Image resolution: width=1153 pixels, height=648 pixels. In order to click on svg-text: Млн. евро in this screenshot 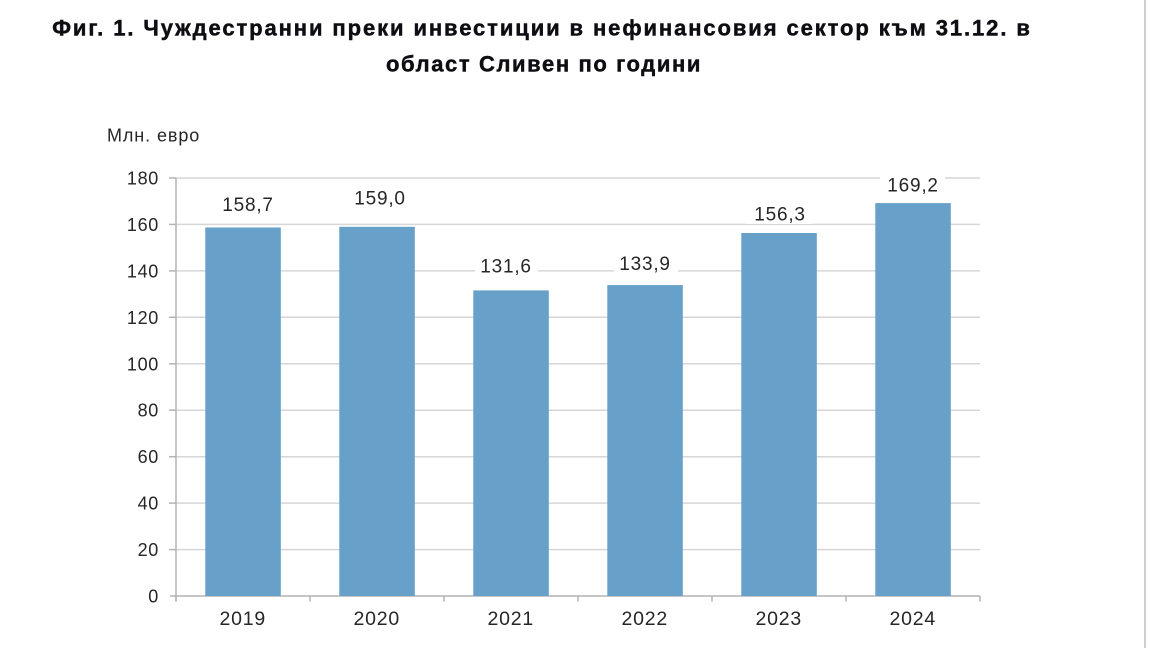, I will do `click(153, 136)`.